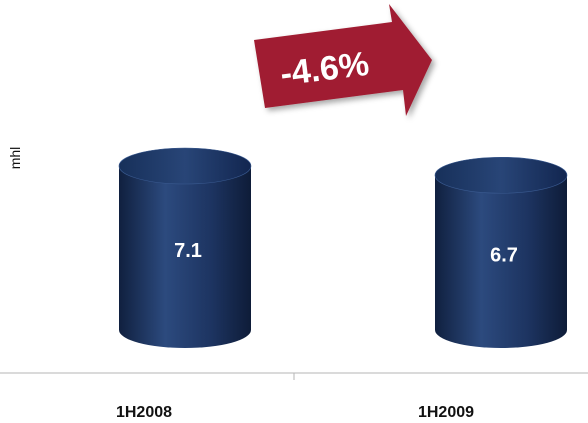 The image size is (588, 423). I want to click on x-tick-label: 1H2008, so click(144, 412).